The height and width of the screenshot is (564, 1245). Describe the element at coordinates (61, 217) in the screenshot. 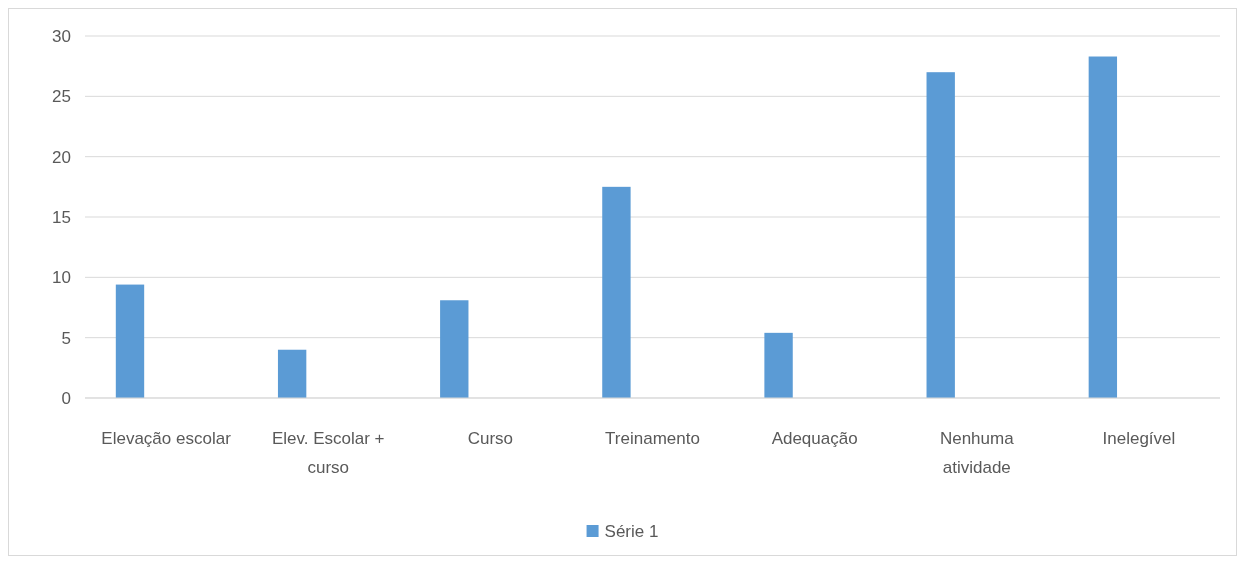

I see `y-tick-label: 15` at that location.